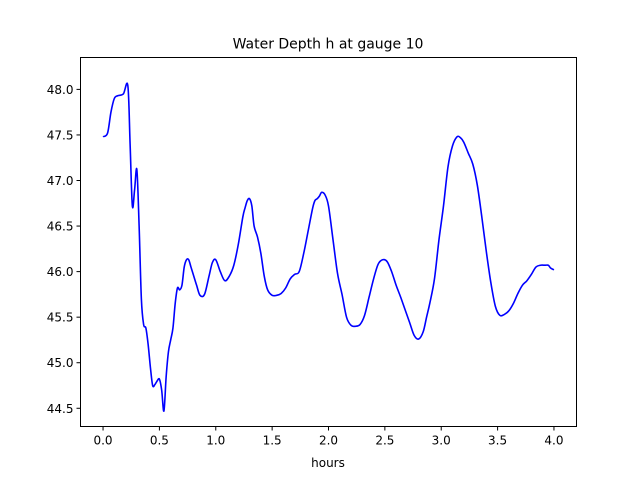 The height and width of the screenshot is (480, 640). Describe the element at coordinates (60, 272) in the screenshot. I see `y-tick-label: 46.0` at that location.